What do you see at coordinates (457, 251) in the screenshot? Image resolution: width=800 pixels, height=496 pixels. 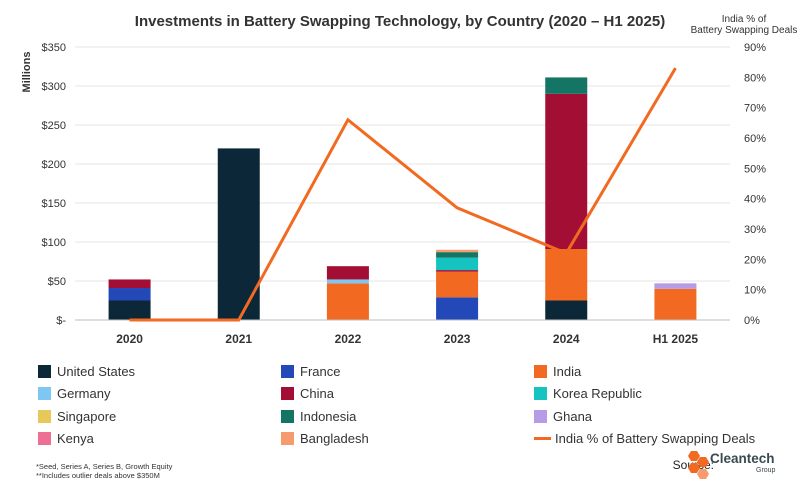 I see `bar-bangladesh` at bounding box center [457, 251].